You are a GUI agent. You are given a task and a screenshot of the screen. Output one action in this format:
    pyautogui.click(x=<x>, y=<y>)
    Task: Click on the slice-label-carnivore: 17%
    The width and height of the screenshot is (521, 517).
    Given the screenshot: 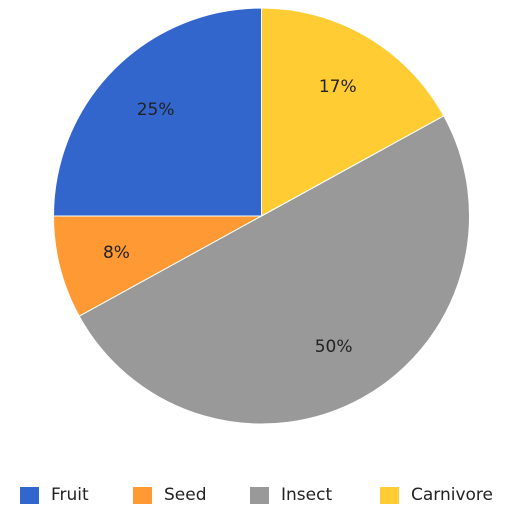 What is the action you would take?
    pyautogui.click(x=338, y=87)
    